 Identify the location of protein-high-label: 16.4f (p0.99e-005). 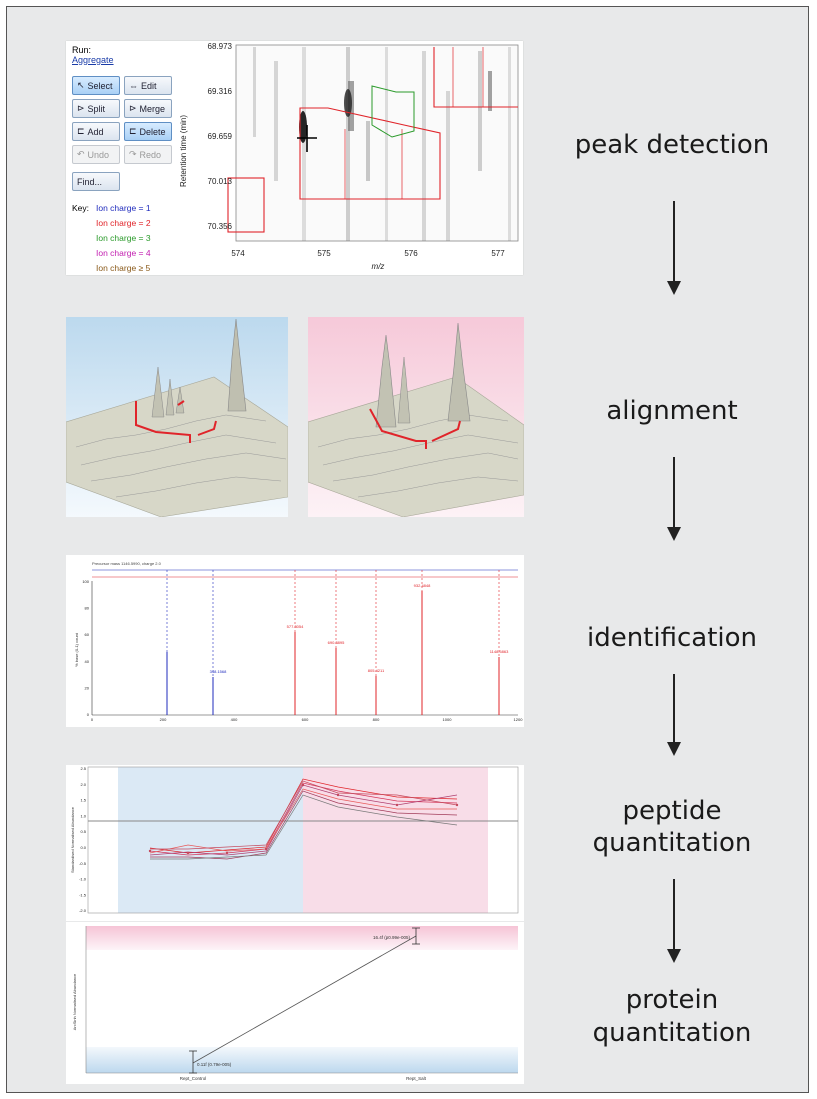
(392, 937).